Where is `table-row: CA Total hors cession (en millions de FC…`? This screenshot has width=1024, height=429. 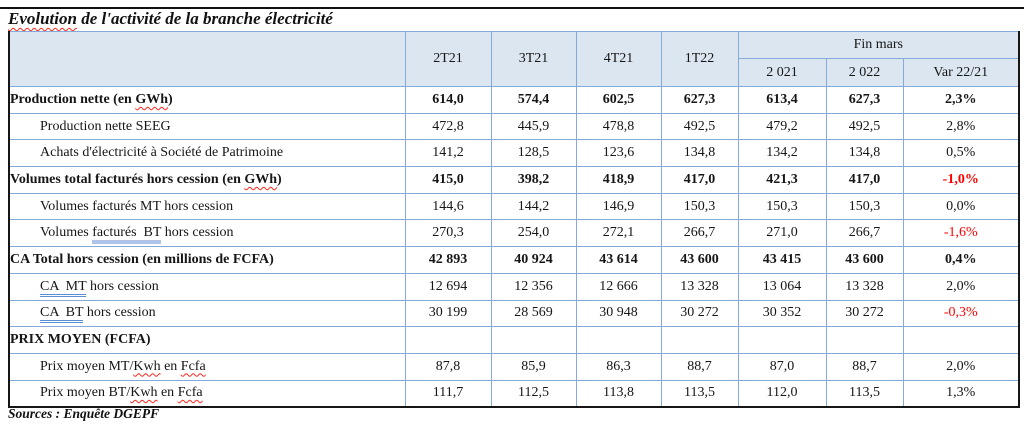 table-row: CA Total hors cession (en millions de FC… is located at coordinates (514, 260).